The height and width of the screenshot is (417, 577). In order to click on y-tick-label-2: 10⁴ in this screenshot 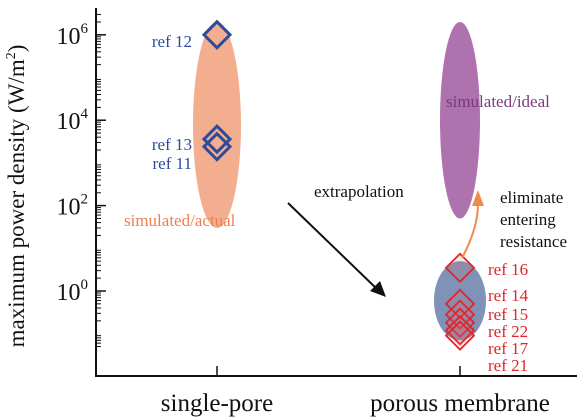, I will do `click(73, 120)`.